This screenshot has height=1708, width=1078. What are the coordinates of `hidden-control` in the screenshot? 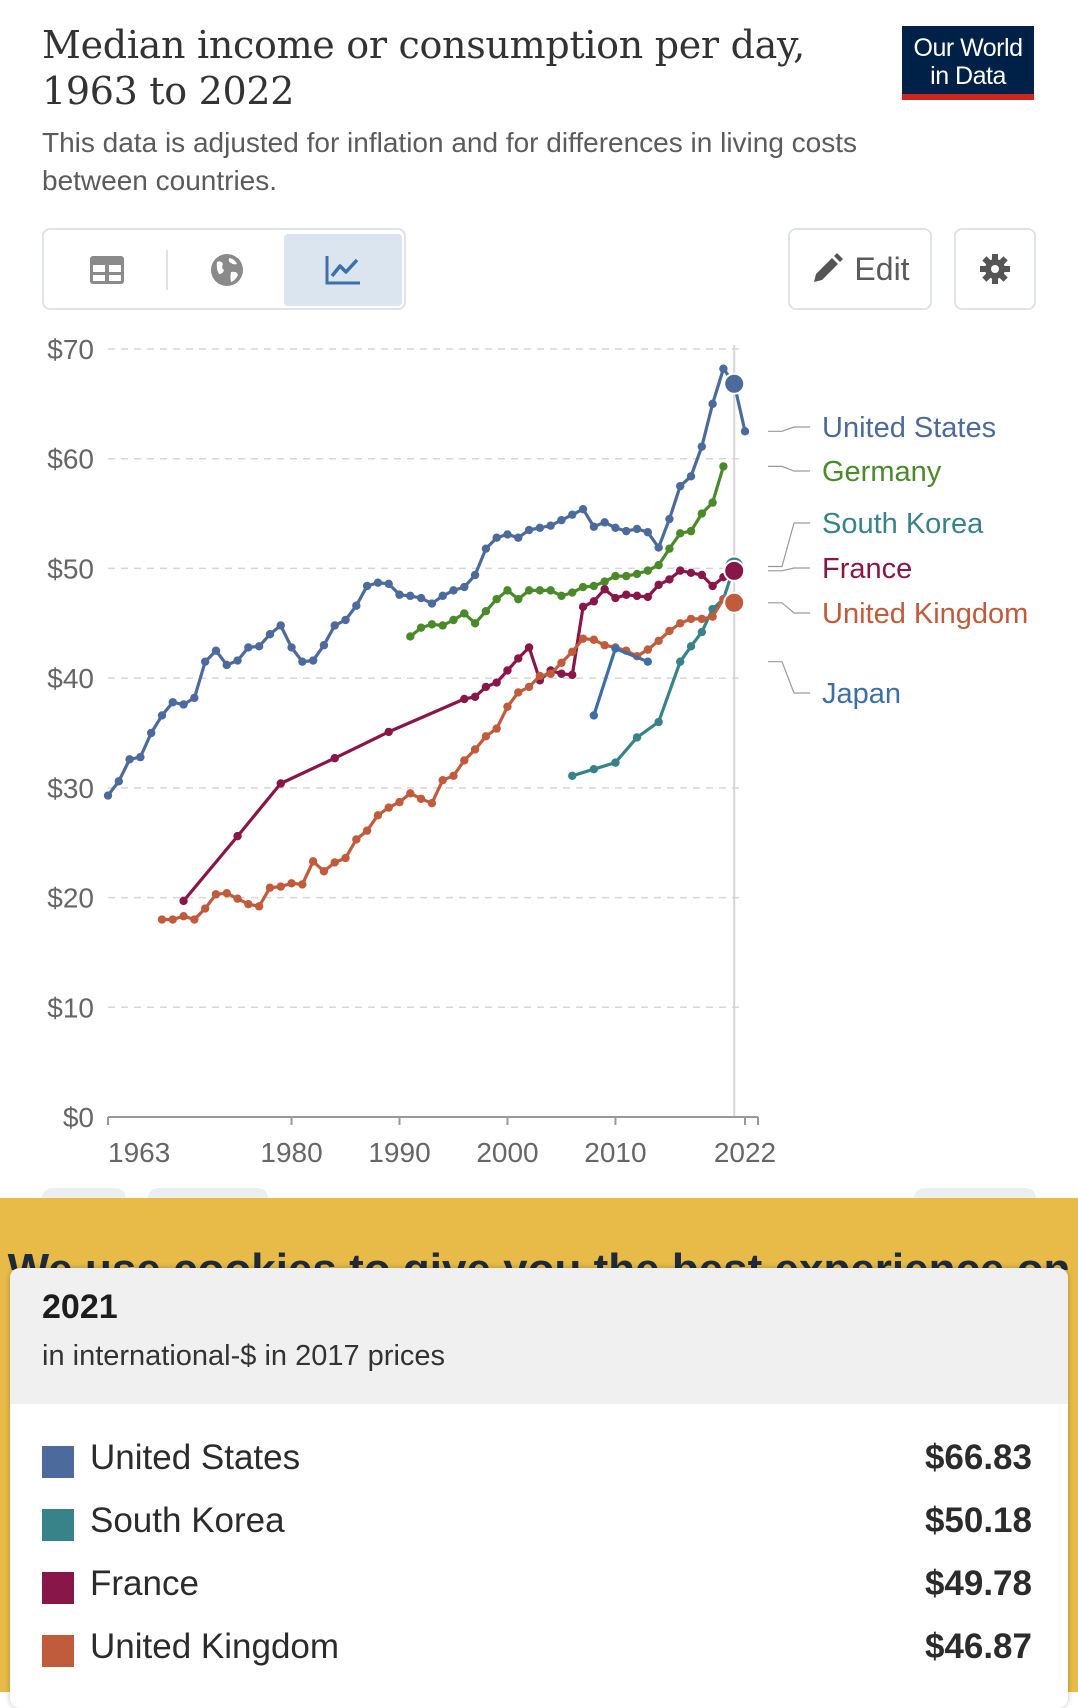 It's located at (975, 1194).